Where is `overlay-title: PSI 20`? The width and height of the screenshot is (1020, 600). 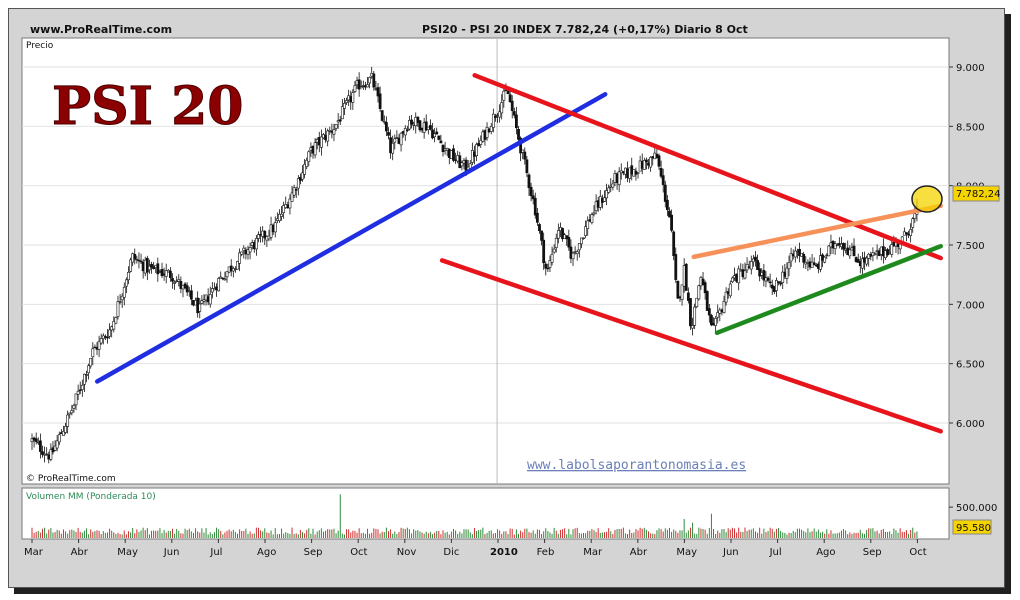
overlay-title: PSI 20 is located at coordinates (147, 106).